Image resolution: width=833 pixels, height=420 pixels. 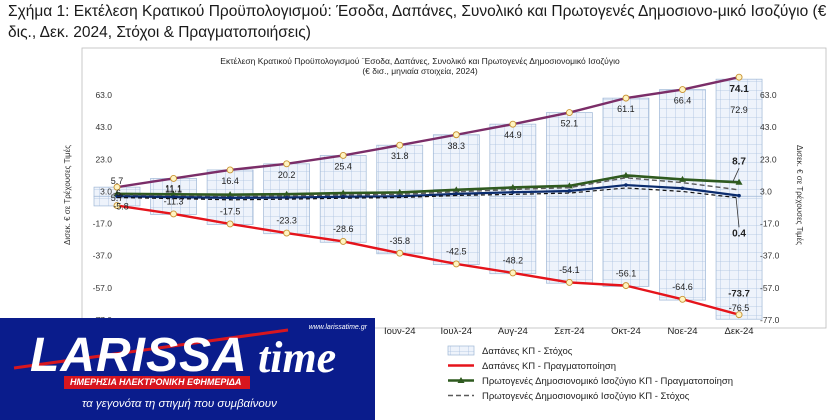 I want to click on y-tick-label-right: -17.0, so click(x=770, y=224).